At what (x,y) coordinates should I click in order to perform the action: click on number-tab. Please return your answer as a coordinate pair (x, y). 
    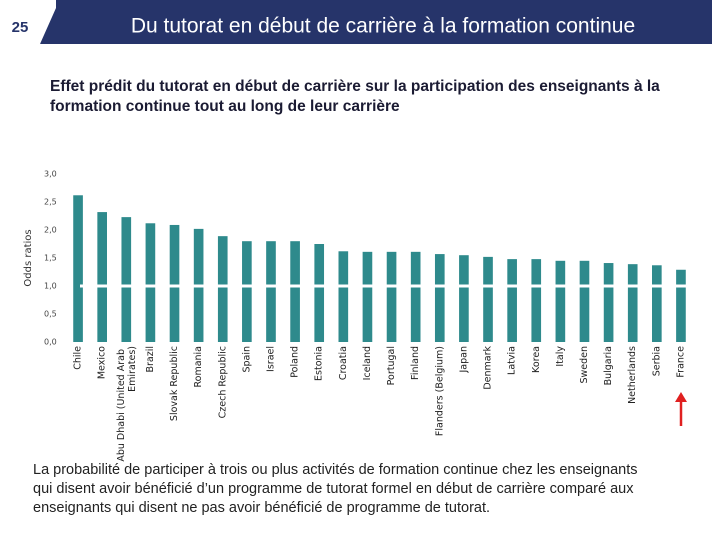
    Looking at the image, I should click on (26, 22).